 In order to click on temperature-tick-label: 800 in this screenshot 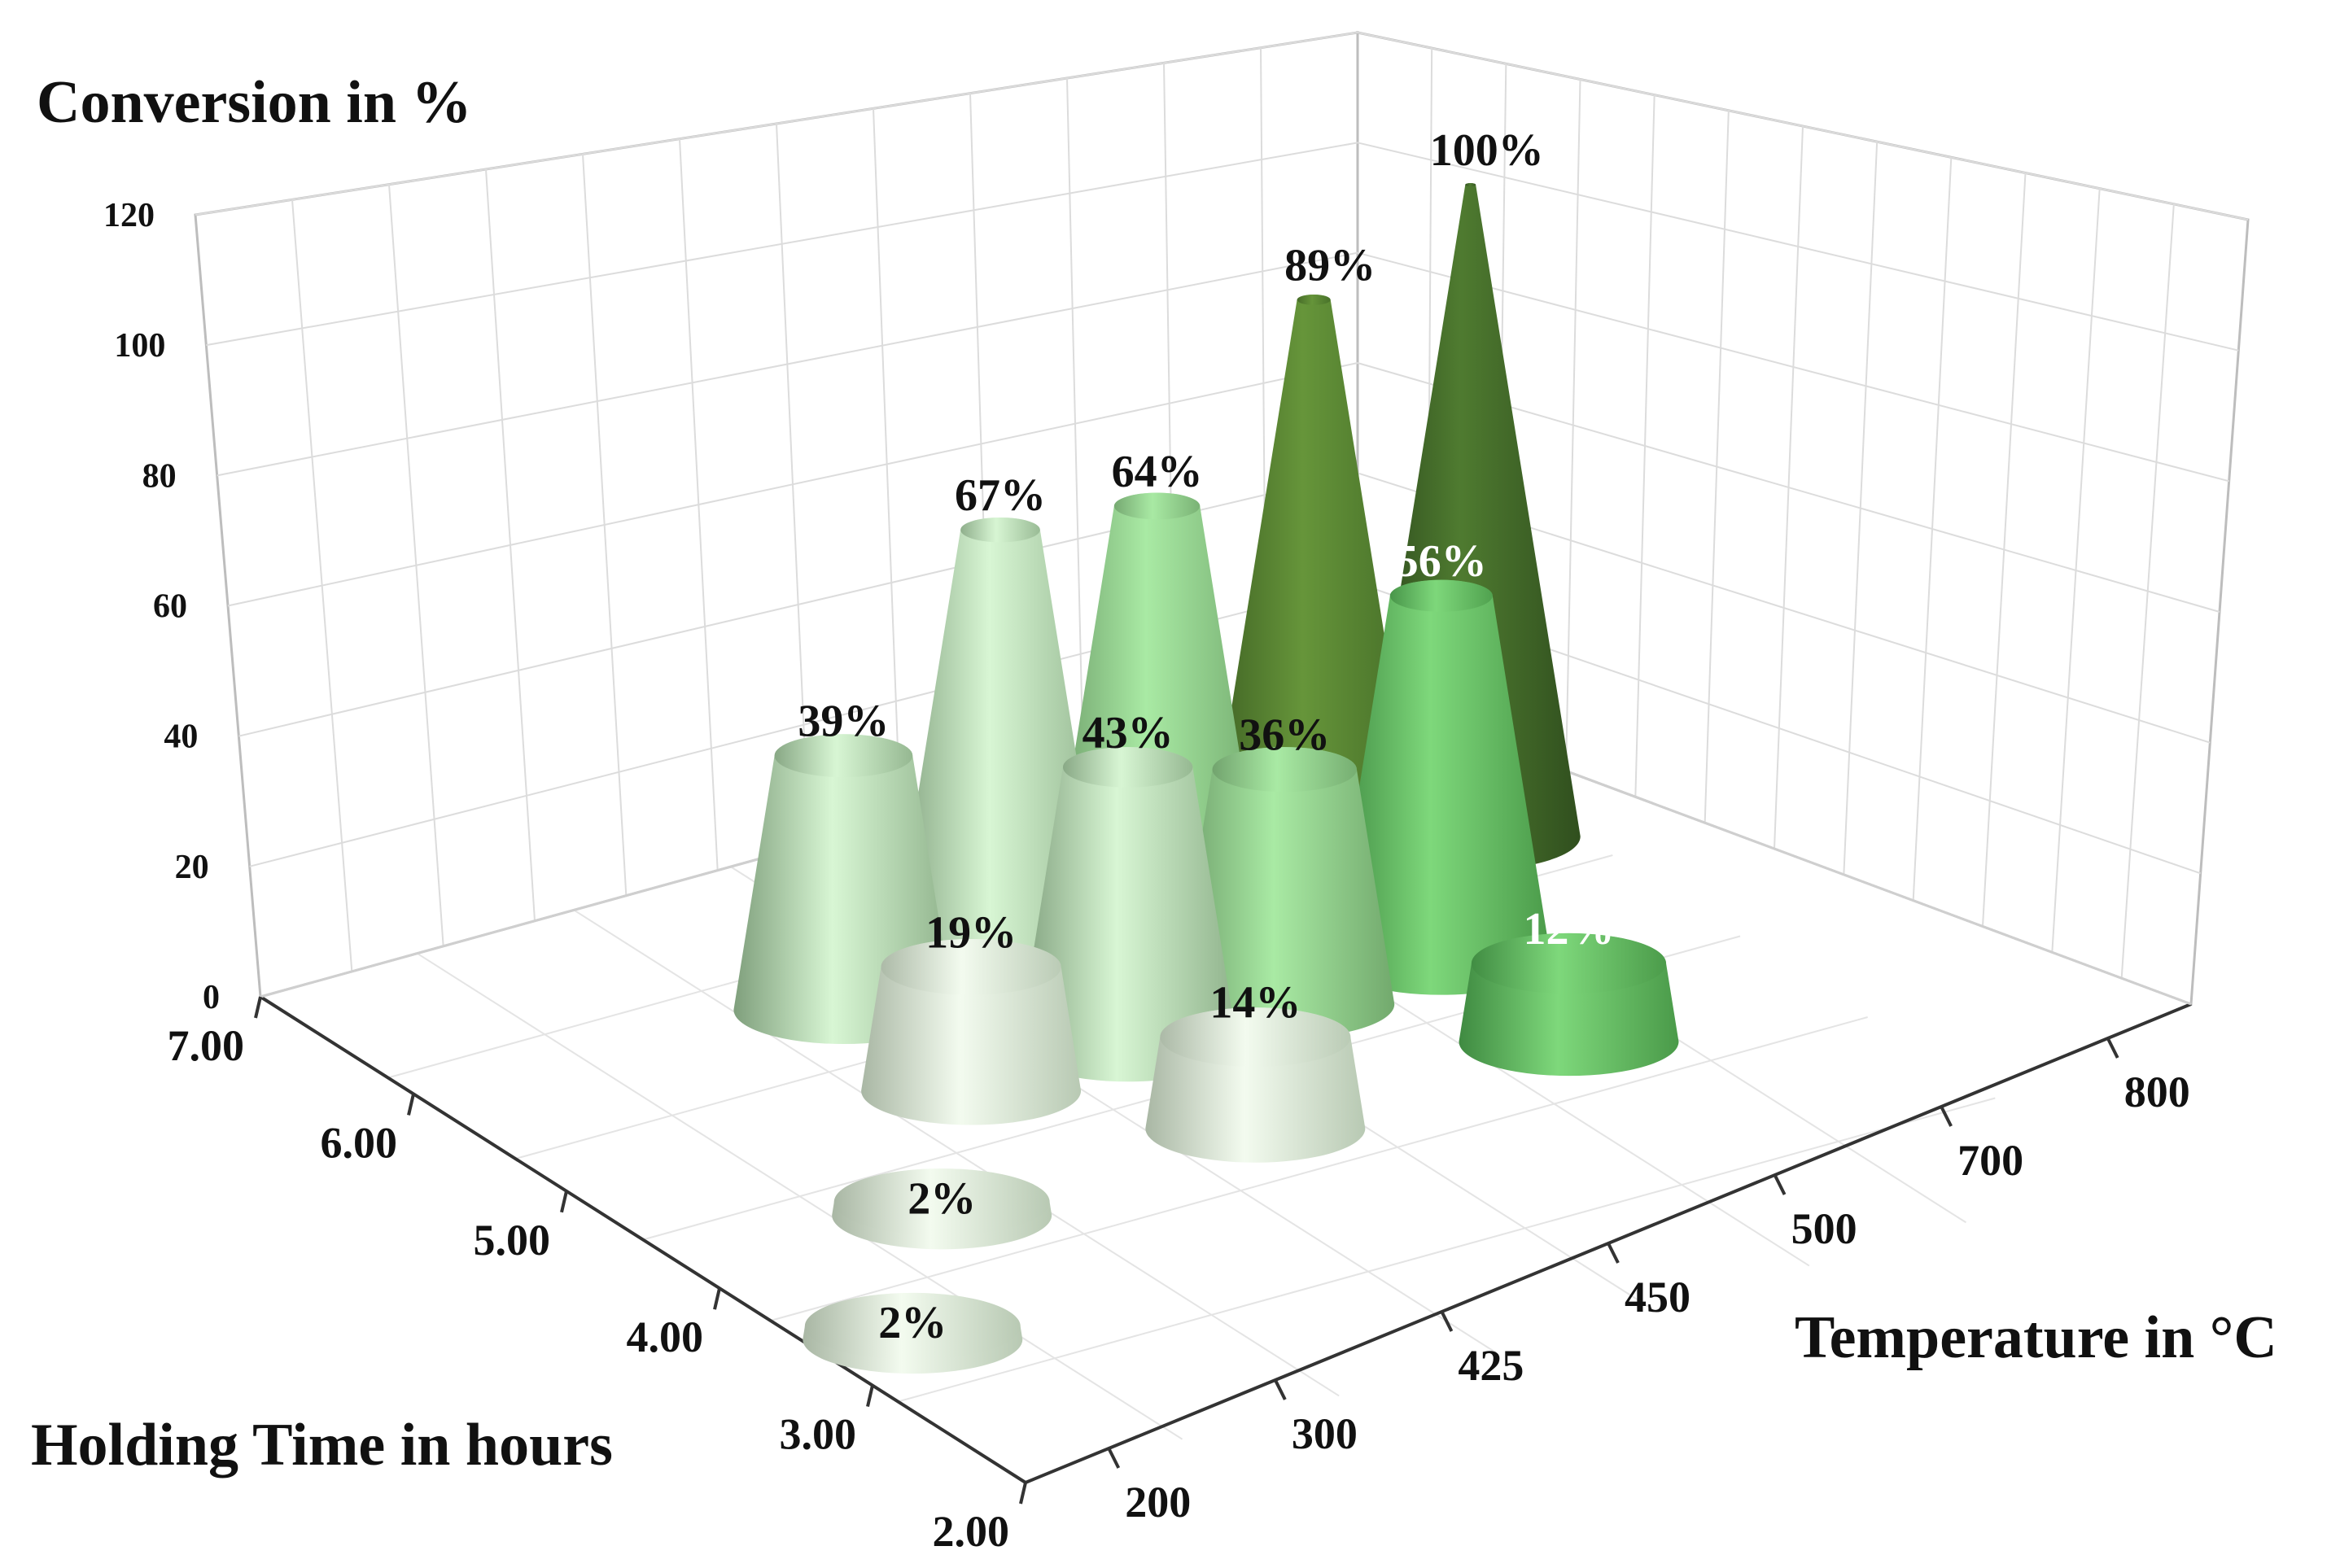, I will do `click(2157, 1092)`.